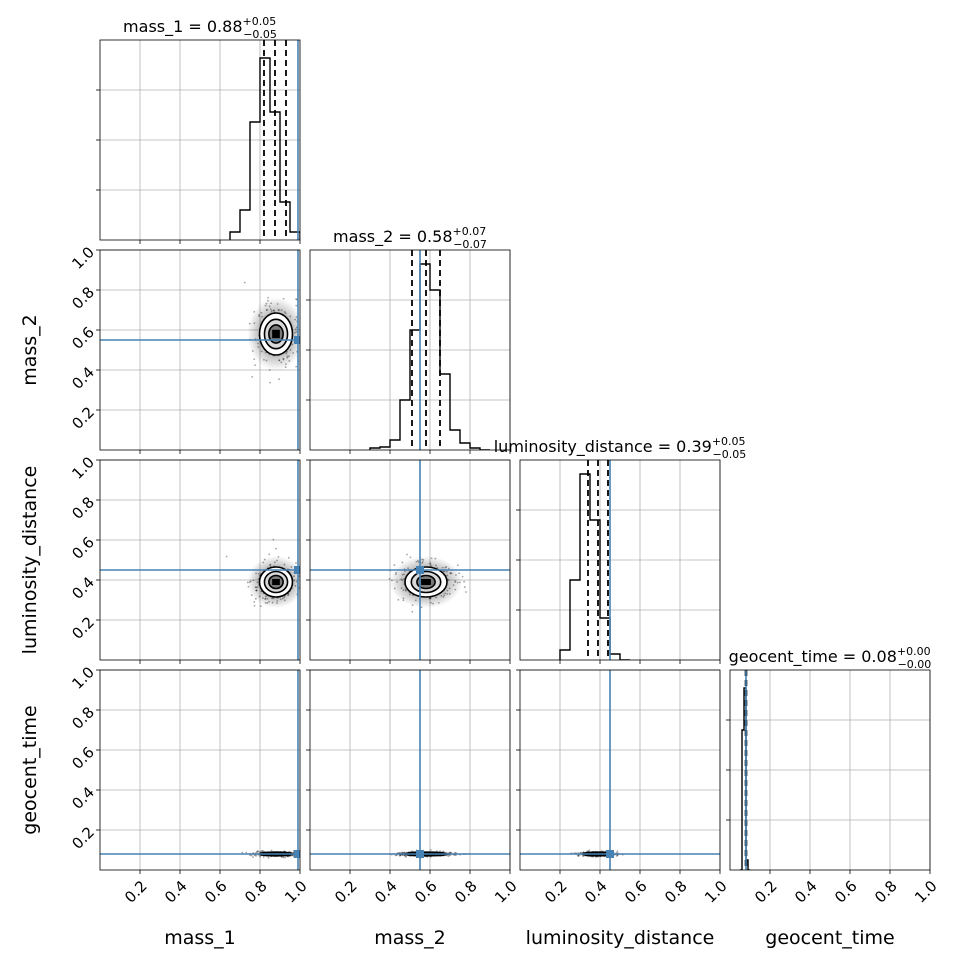 The height and width of the screenshot is (970, 970). I want to click on title-minus: −0.00, so click(915, 664).